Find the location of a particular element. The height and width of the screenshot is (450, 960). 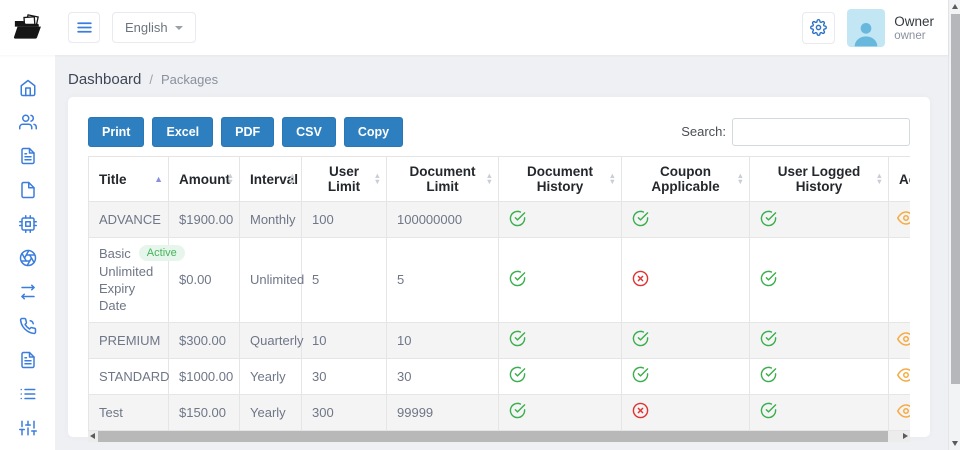

interval-cell: Yearly is located at coordinates (270, 376).